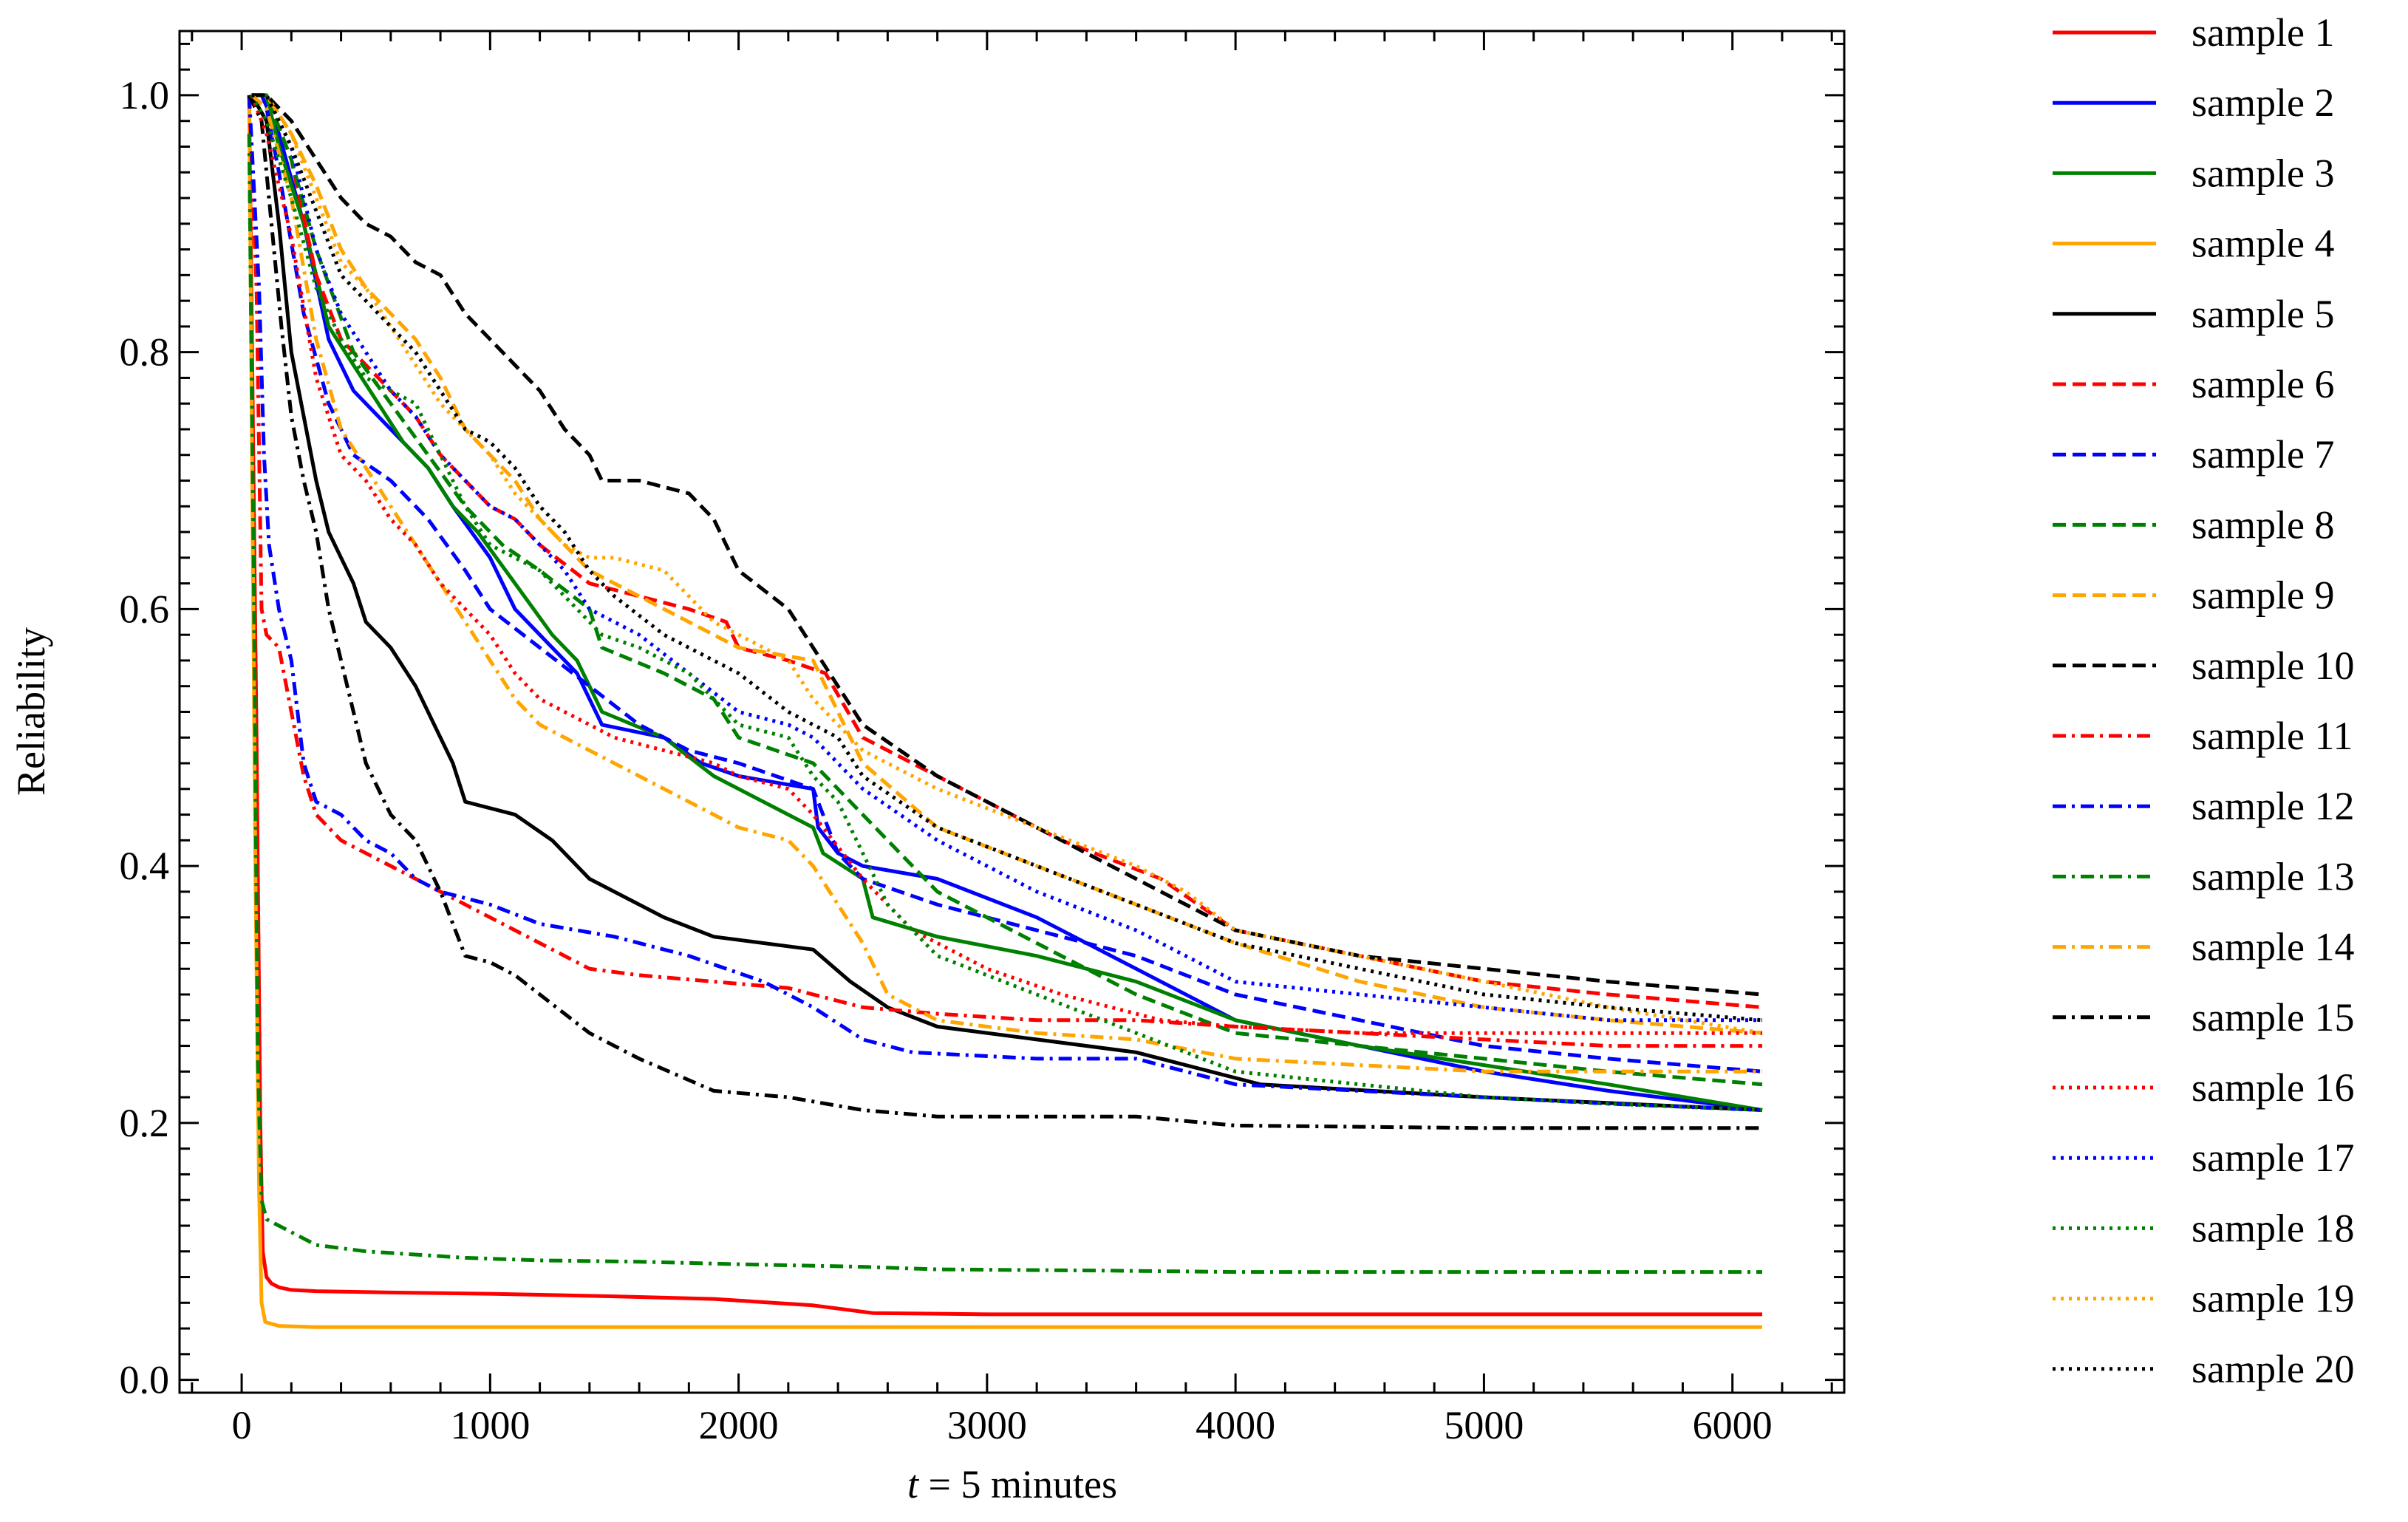 The image size is (2408, 1522). I want to click on x-tick-label: 3000, so click(987, 1425).